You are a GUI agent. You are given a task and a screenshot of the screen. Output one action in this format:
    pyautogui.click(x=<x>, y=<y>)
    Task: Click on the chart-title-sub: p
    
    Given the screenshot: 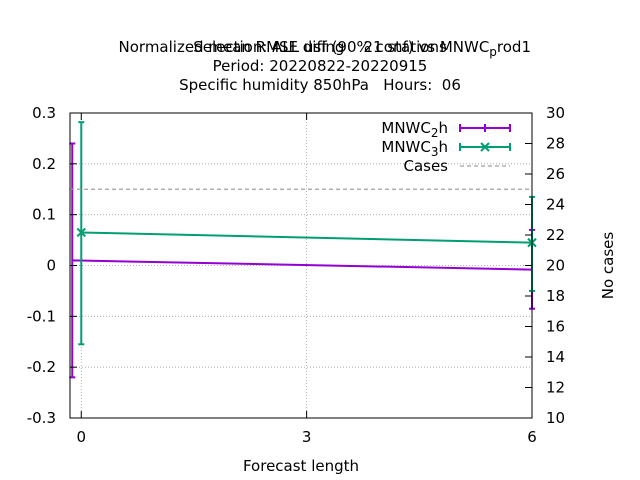 What is the action you would take?
    pyautogui.click(x=493, y=52)
    